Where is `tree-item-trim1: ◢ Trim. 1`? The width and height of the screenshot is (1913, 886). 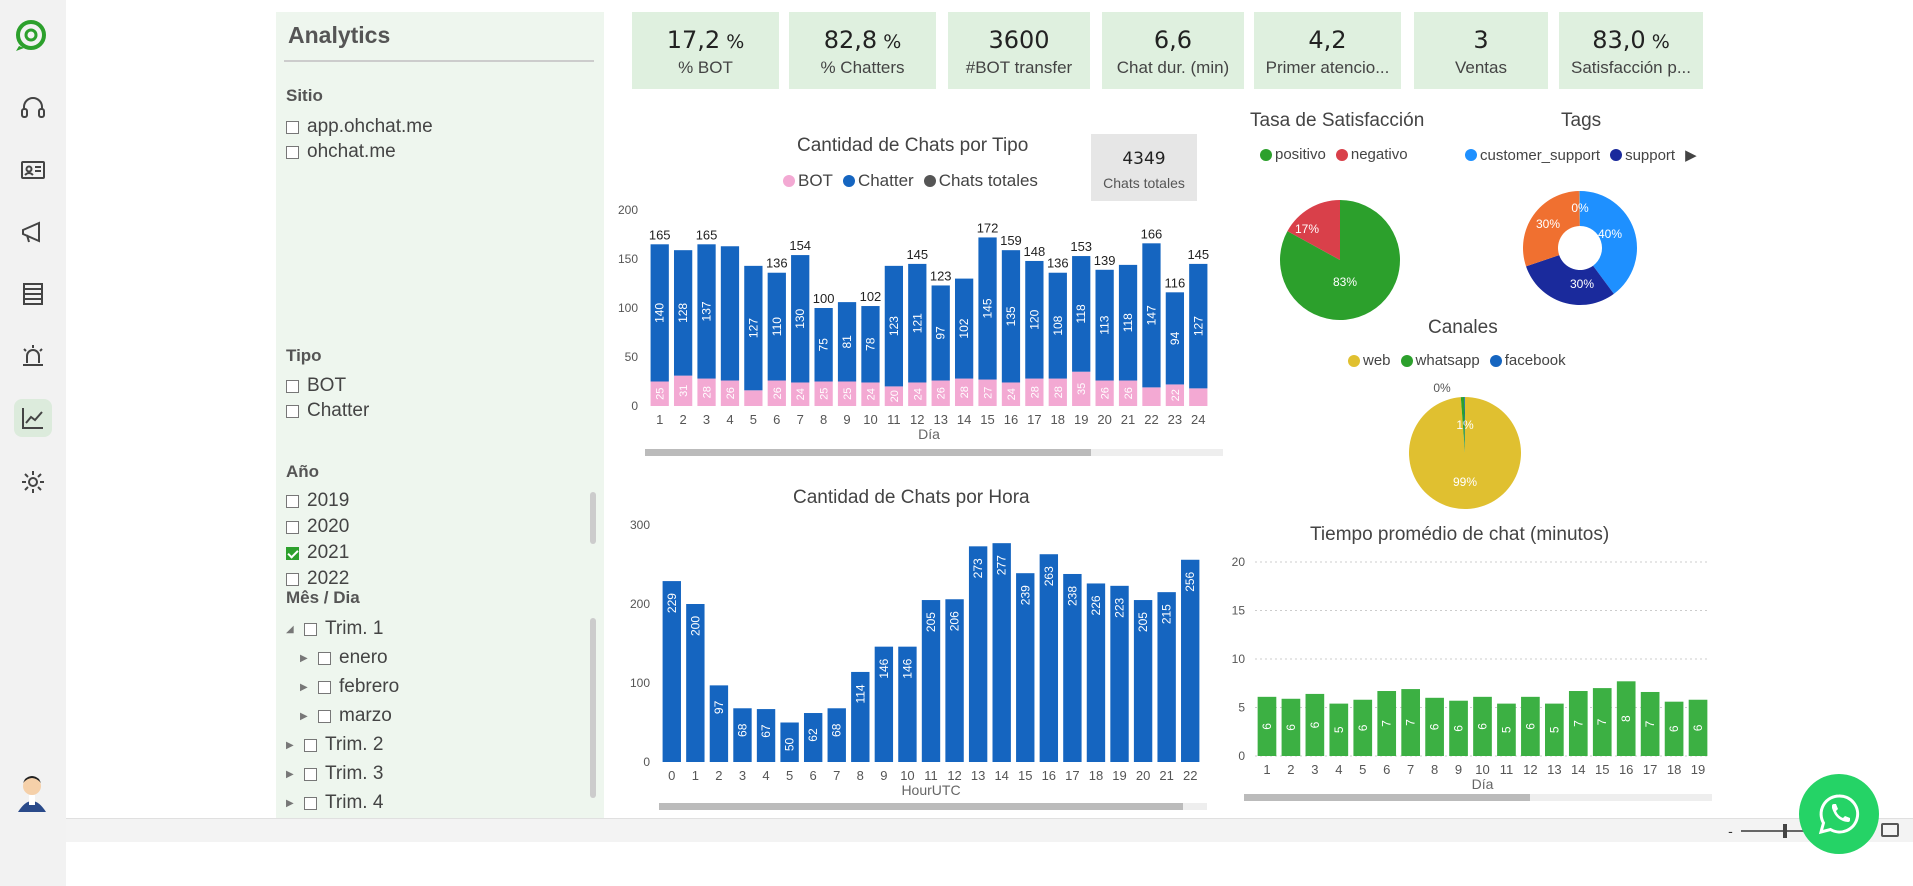
tree-item-trim1: ◢ Trim. 1 is located at coordinates (335, 628).